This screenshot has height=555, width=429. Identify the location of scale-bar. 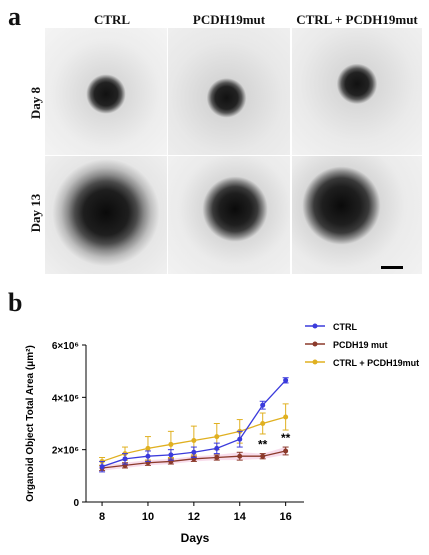
(392, 267).